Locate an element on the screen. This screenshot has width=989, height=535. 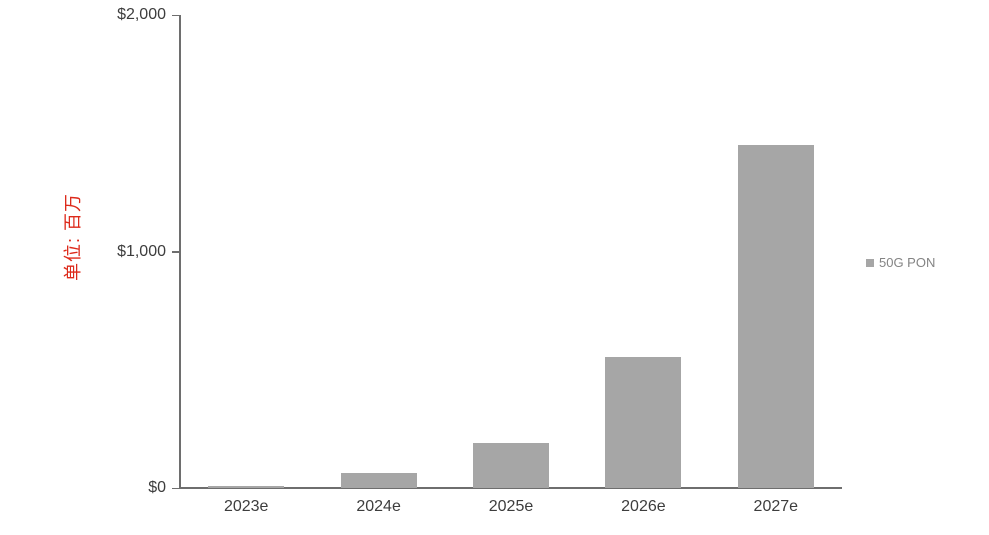
bar-2023e is located at coordinates (246, 487).